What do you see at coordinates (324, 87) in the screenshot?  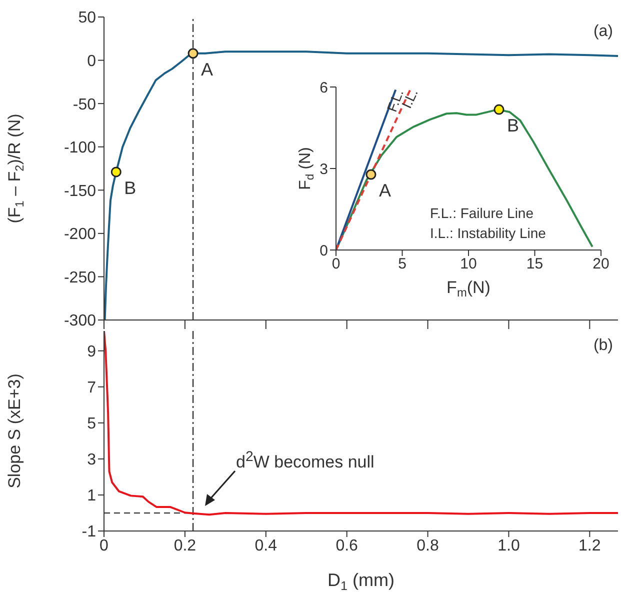 I see `y-tick-label: 6` at bounding box center [324, 87].